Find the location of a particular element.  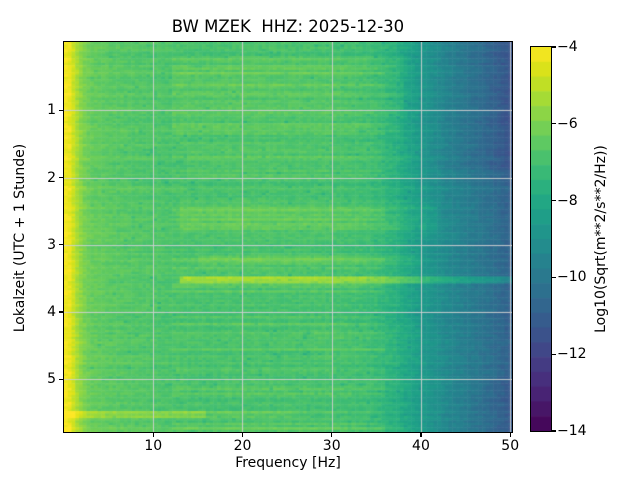

y-tick-label: 4 is located at coordinates (51, 312).